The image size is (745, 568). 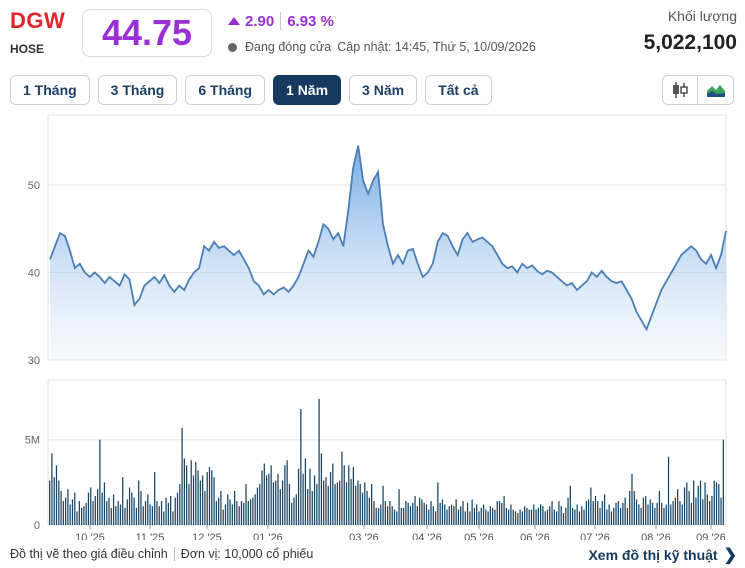 What do you see at coordinates (436, 47) in the screenshot?
I see `updated-time: Cập nhật: 14:45, Thứ 5, 10/09/2026` at bounding box center [436, 47].